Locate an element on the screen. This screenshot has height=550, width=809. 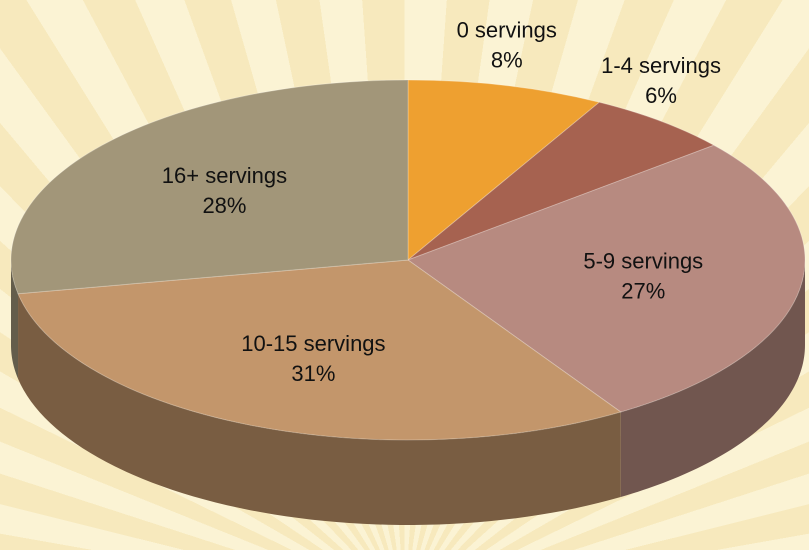
slice-value-label: 27% is located at coordinates (643, 291).